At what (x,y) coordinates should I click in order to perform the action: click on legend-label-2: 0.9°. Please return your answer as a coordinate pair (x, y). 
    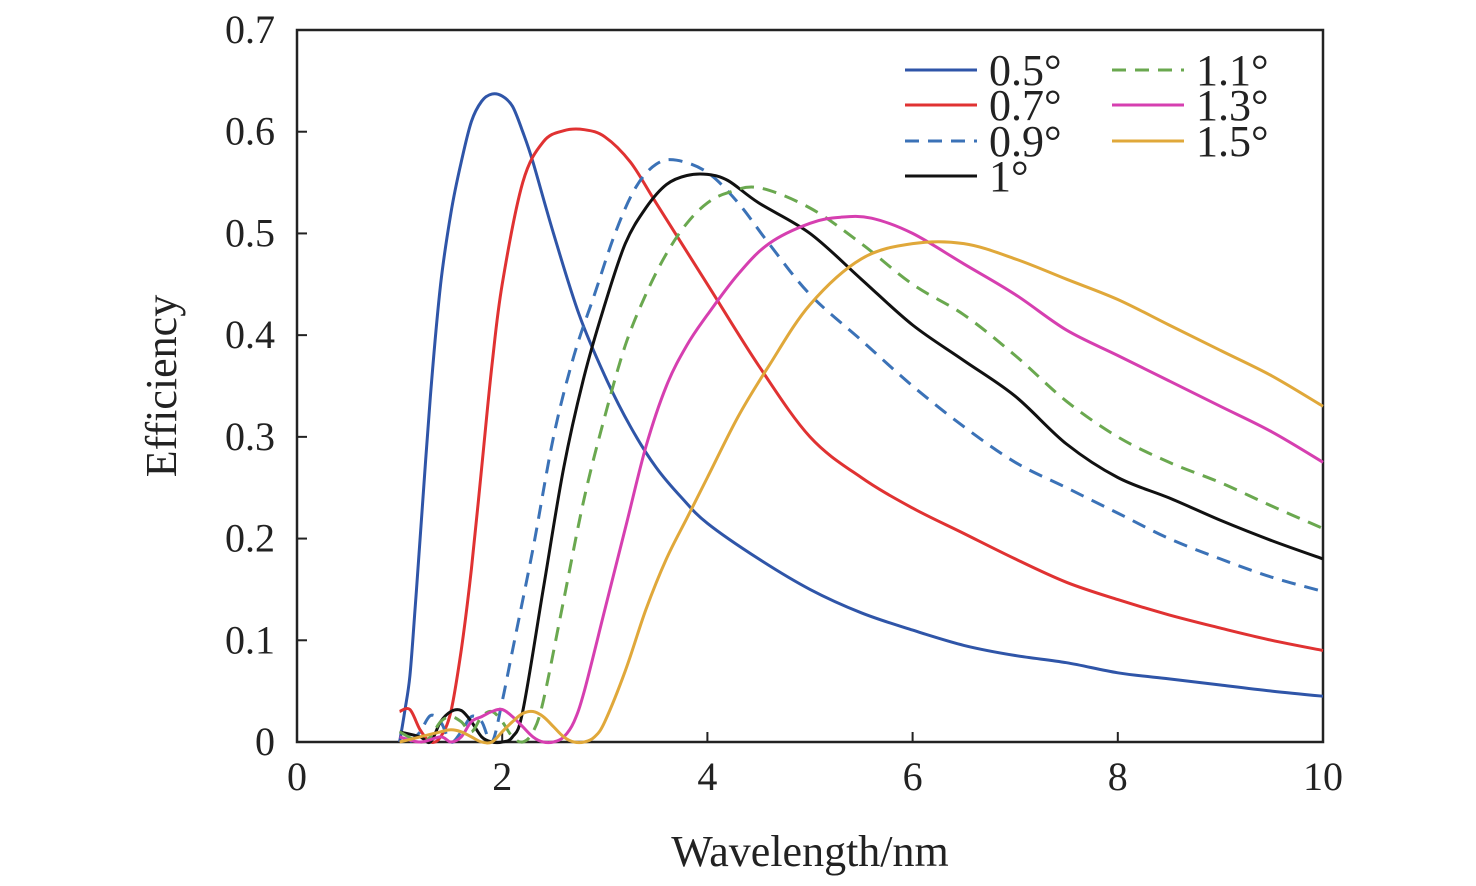
    Looking at the image, I should click on (1025, 141).